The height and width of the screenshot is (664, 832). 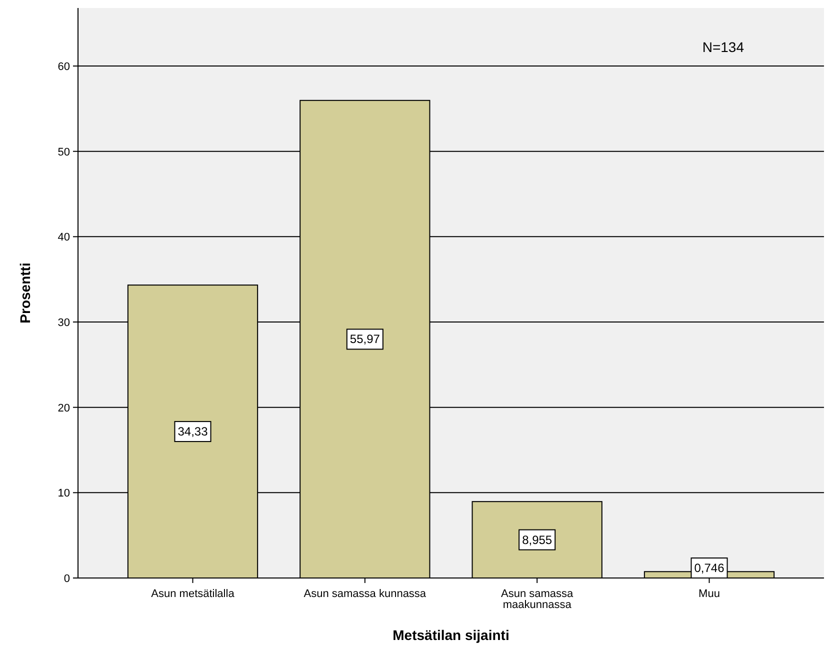 I want to click on data-label: 8,955, so click(x=537, y=539).